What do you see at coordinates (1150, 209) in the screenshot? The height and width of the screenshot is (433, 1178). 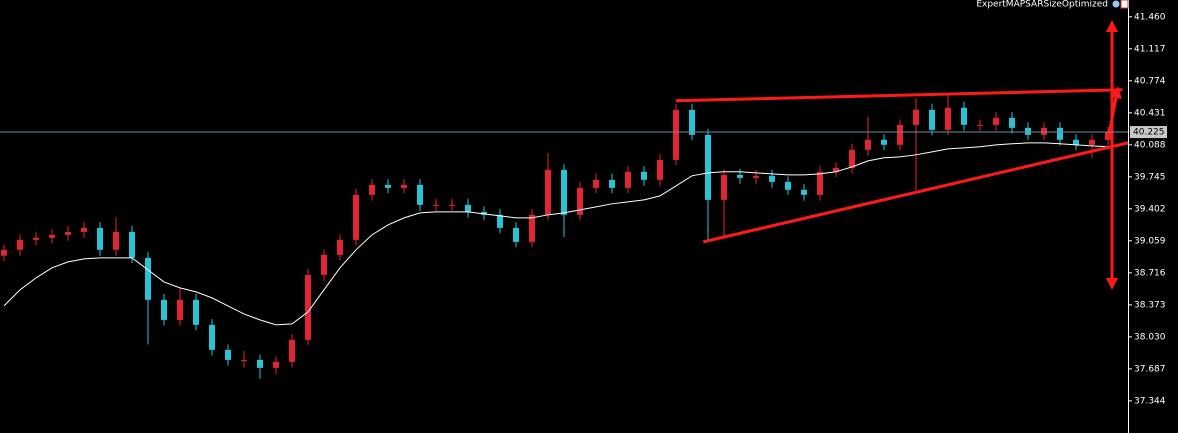 I see `y-tick-label: 39.402` at bounding box center [1150, 209].